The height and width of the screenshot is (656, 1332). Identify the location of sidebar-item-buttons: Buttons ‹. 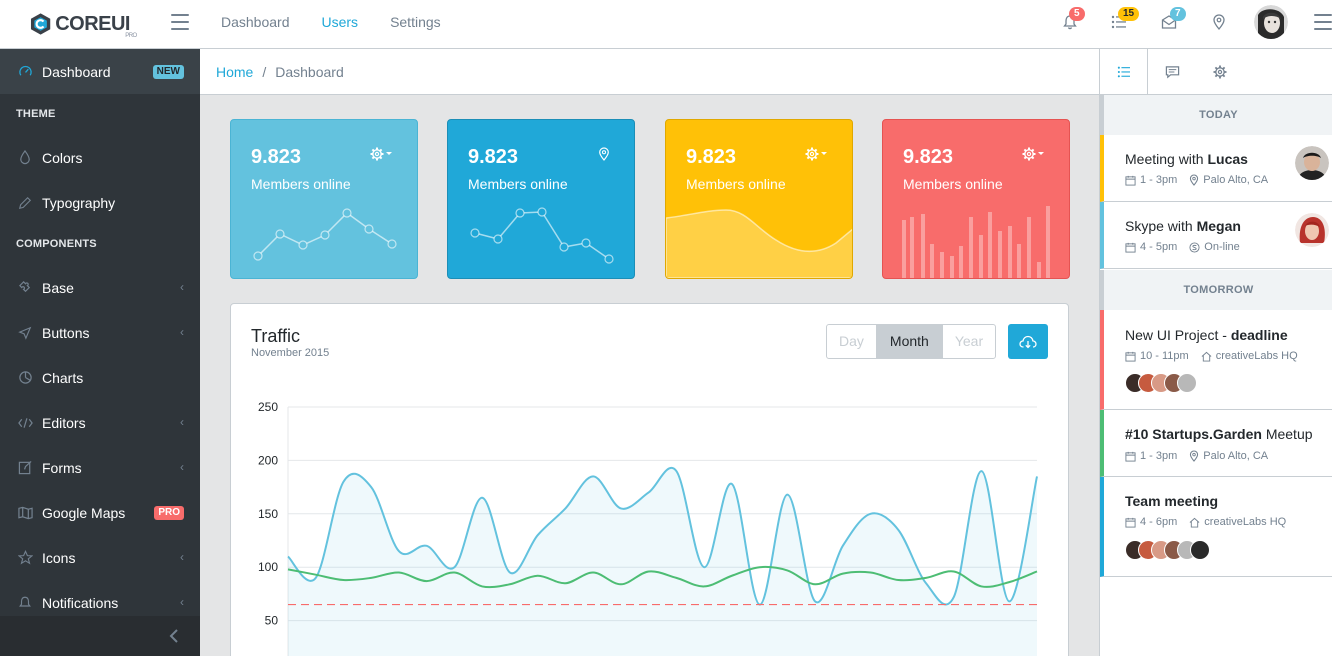
(100, 332).